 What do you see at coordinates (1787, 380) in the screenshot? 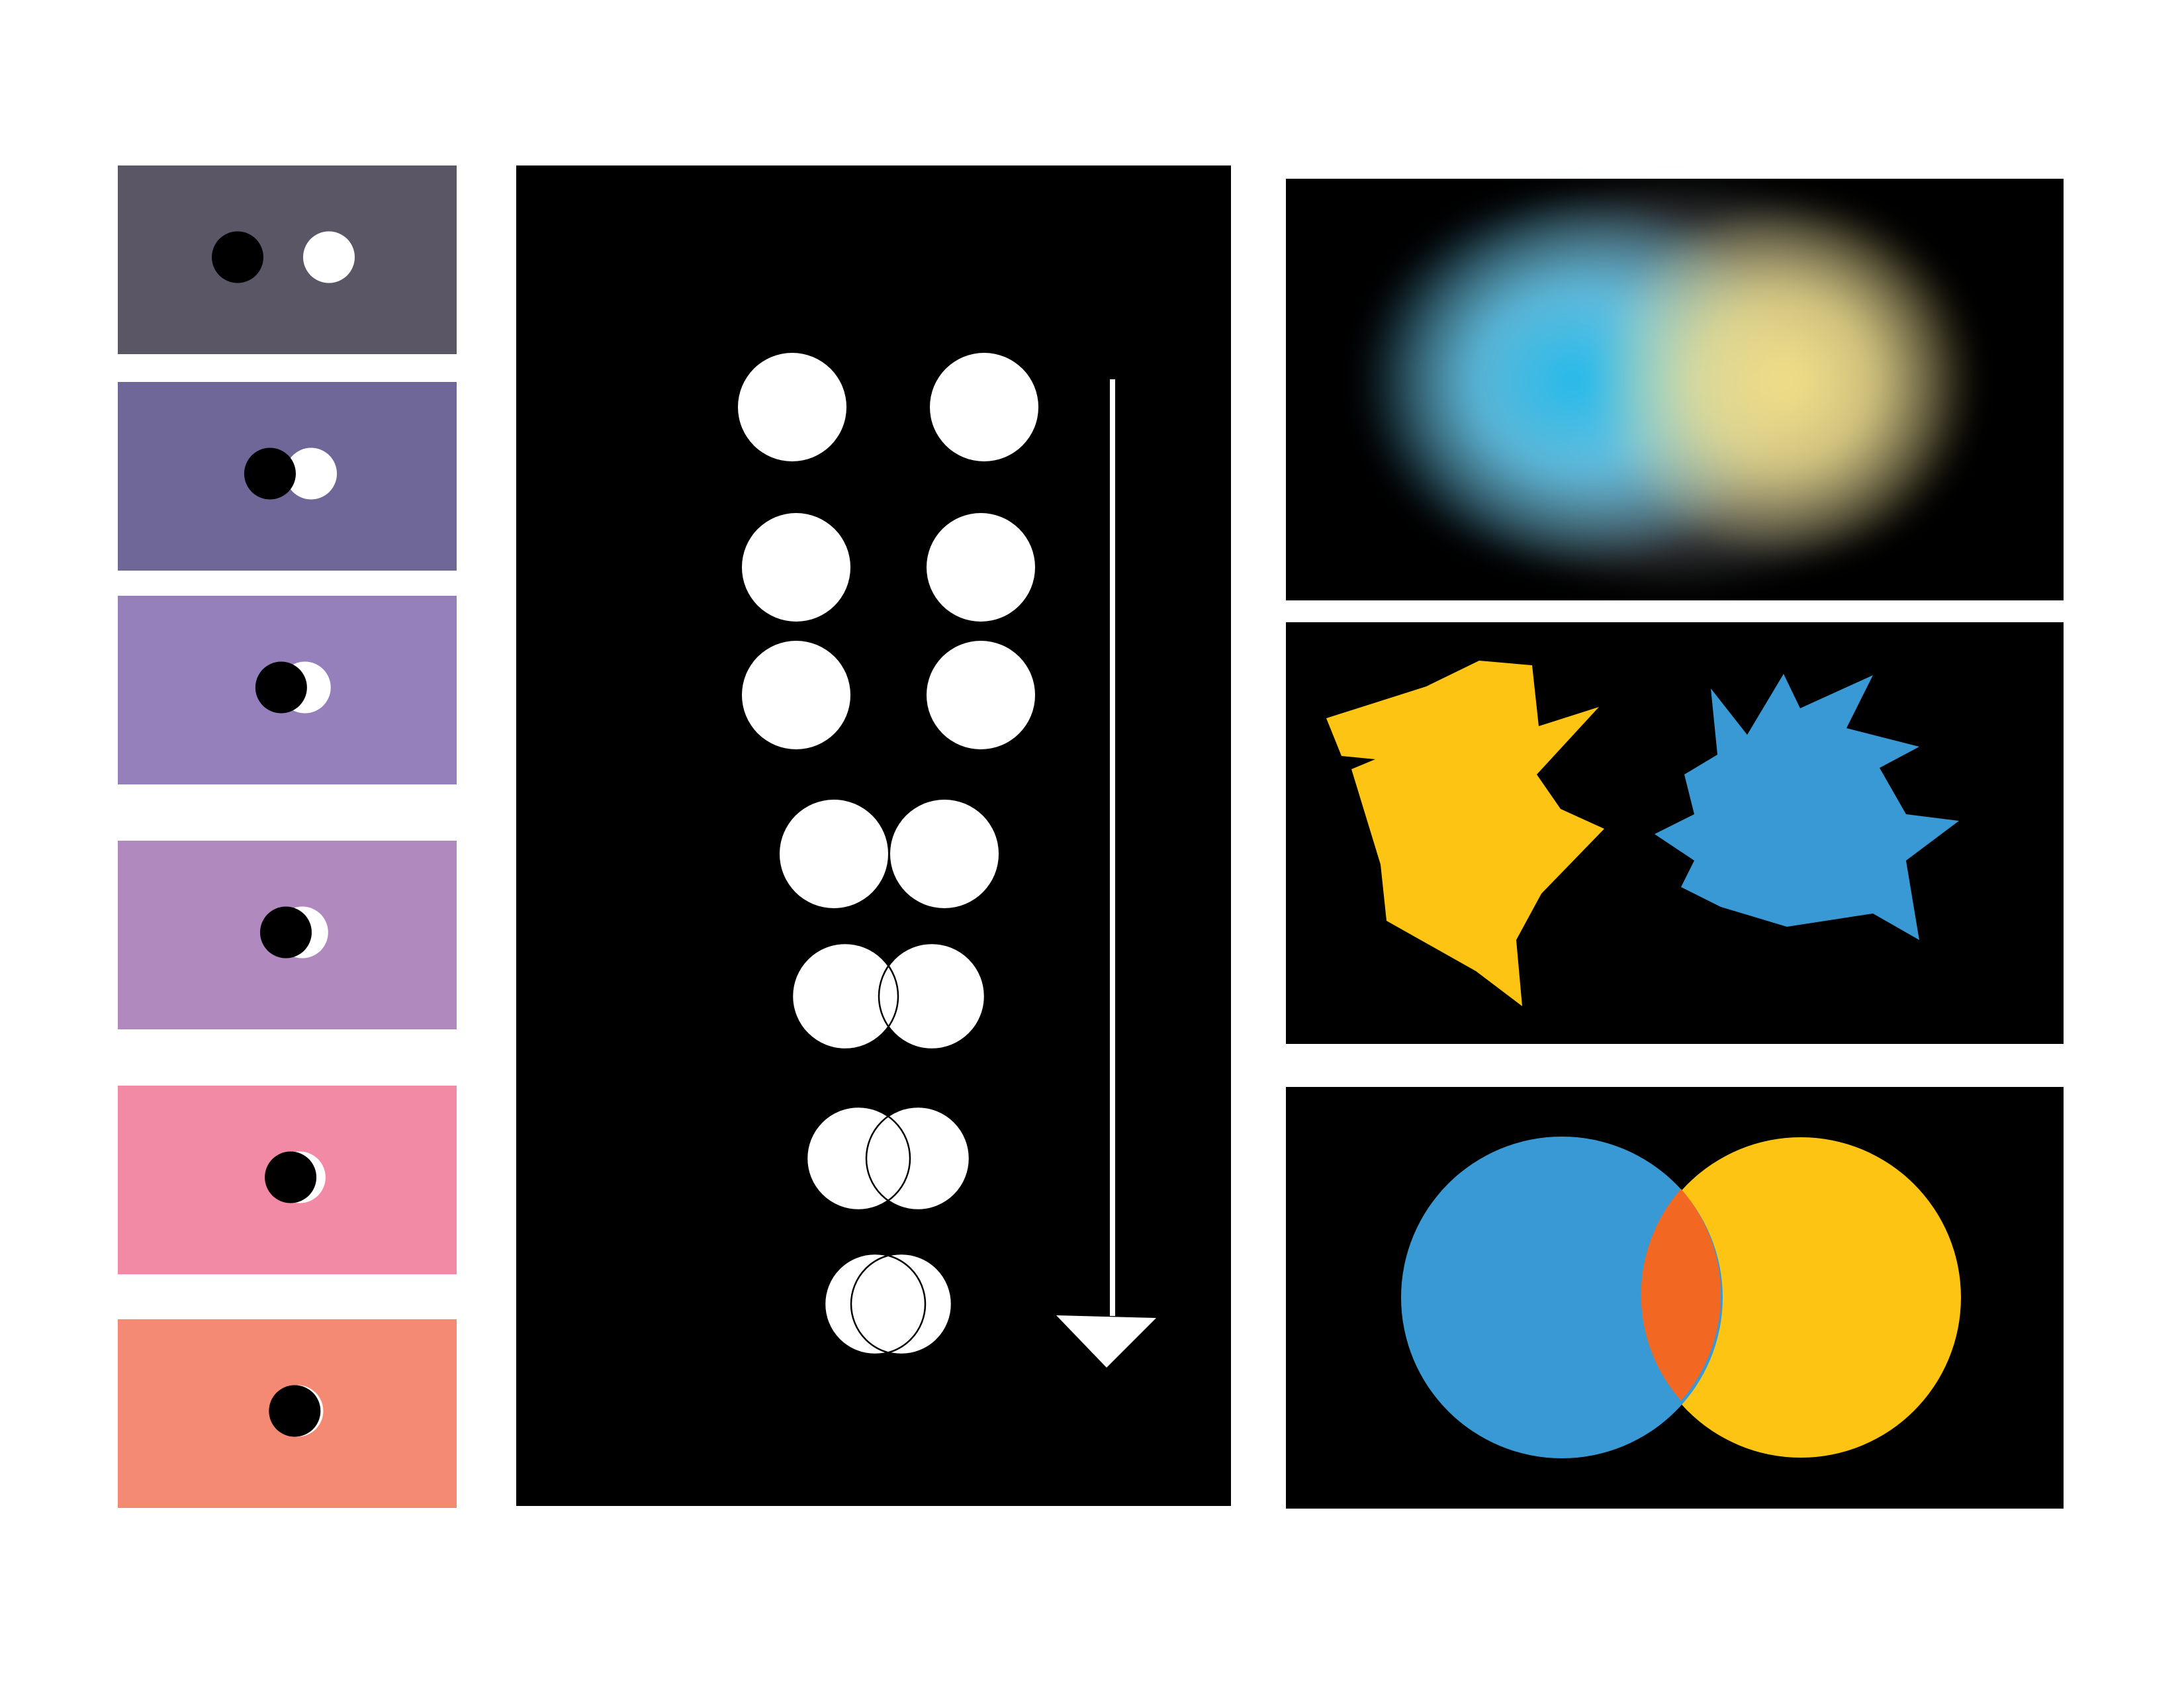
I see `glow-yellow-light` at bounding box center [1787, 380].